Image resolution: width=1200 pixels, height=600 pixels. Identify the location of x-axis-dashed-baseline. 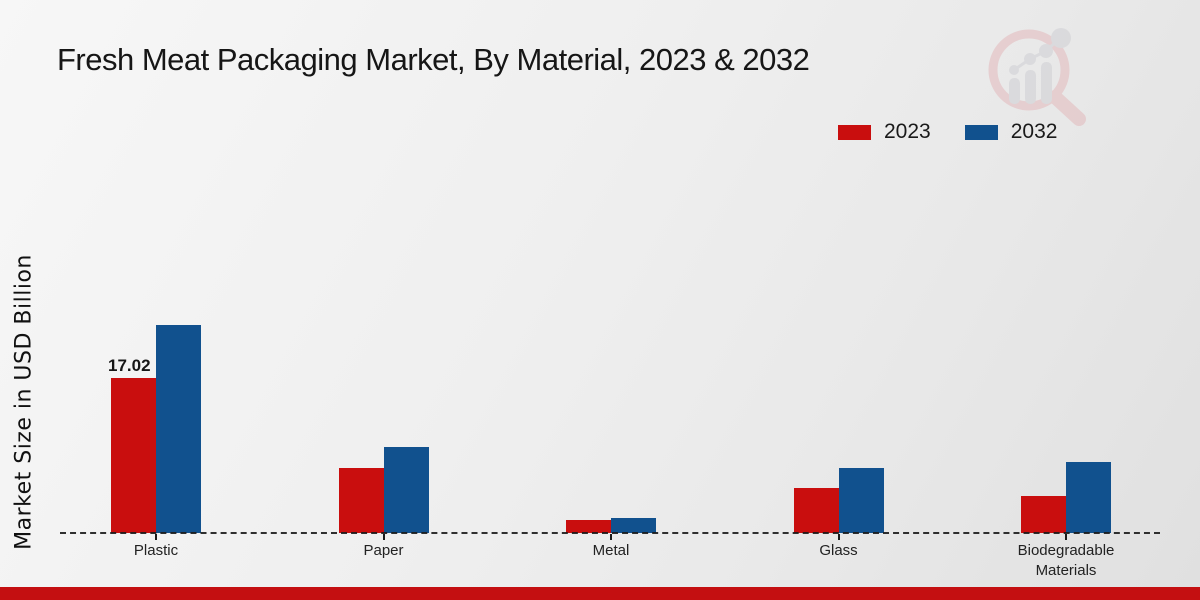
(610, 533).